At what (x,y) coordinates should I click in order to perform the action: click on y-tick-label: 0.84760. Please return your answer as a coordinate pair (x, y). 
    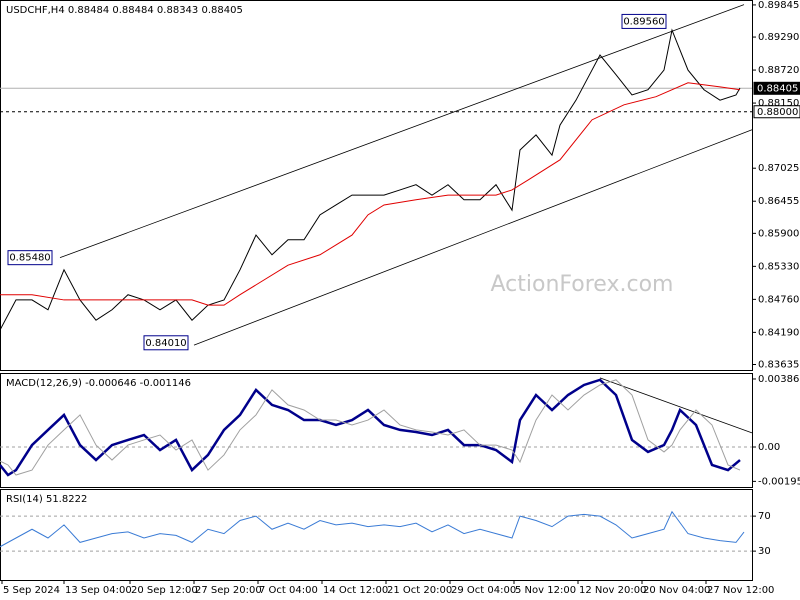
    Looking at the image, I should click on (778, 299).